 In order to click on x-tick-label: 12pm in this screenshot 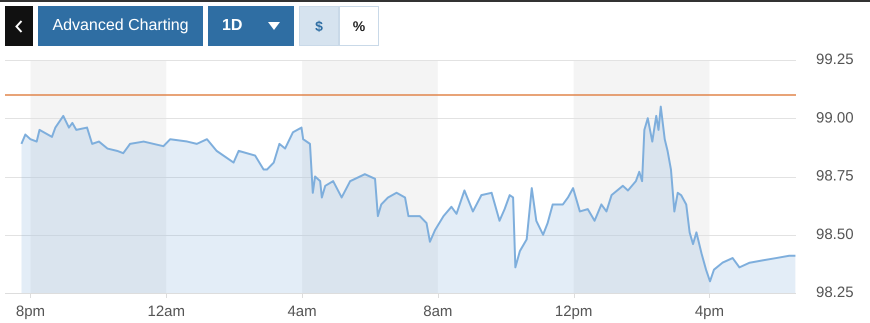, I will do `click(573, 311)`.